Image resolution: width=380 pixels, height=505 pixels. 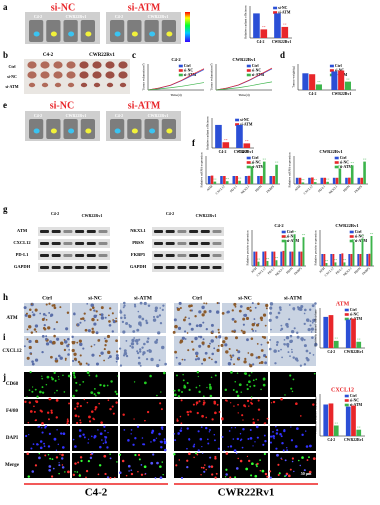 I want to click on label: i, so click(x=4, y=337).